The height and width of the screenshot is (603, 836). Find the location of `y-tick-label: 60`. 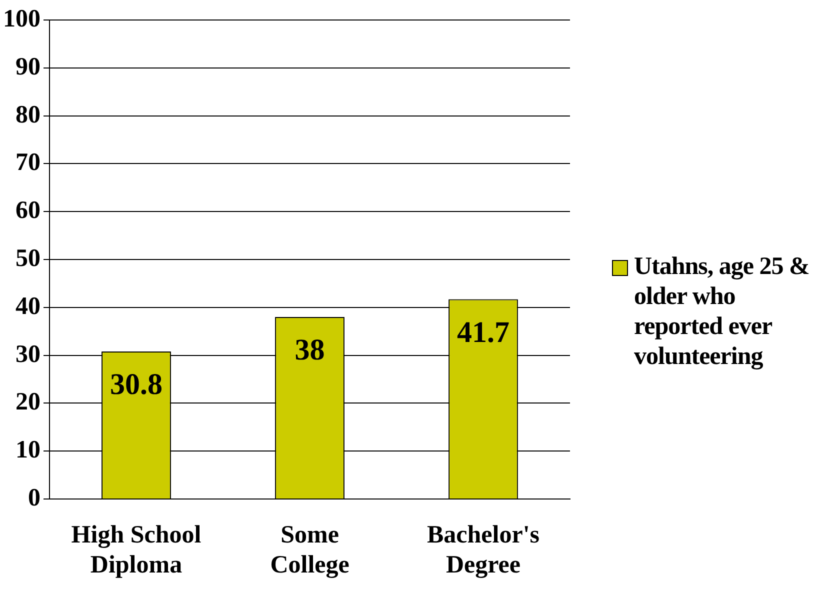

y-tick-label: 60 is located at coordinates (28, 210).